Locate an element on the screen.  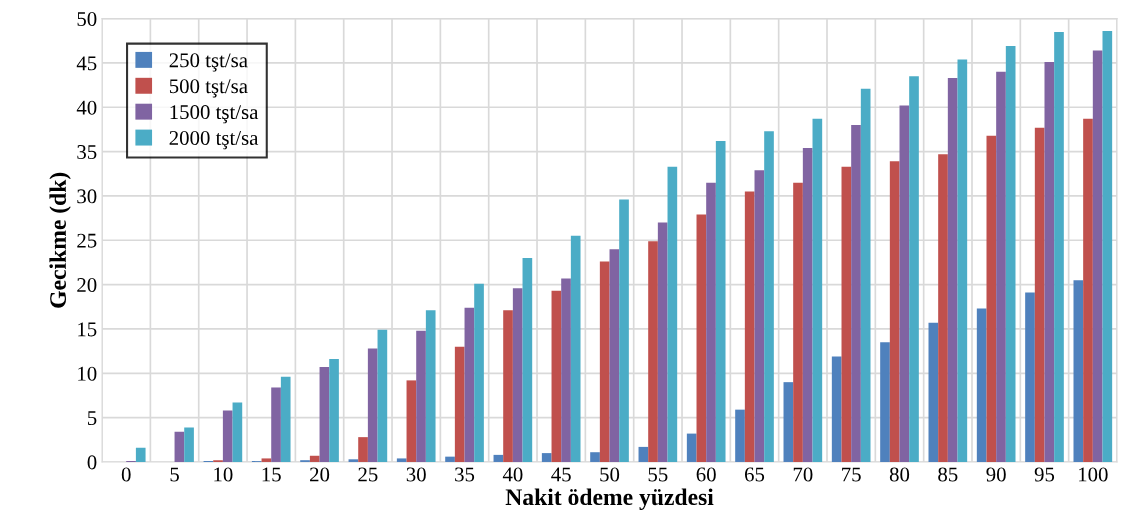
x-tick-label: 35 is located at coordinates (465, 474).